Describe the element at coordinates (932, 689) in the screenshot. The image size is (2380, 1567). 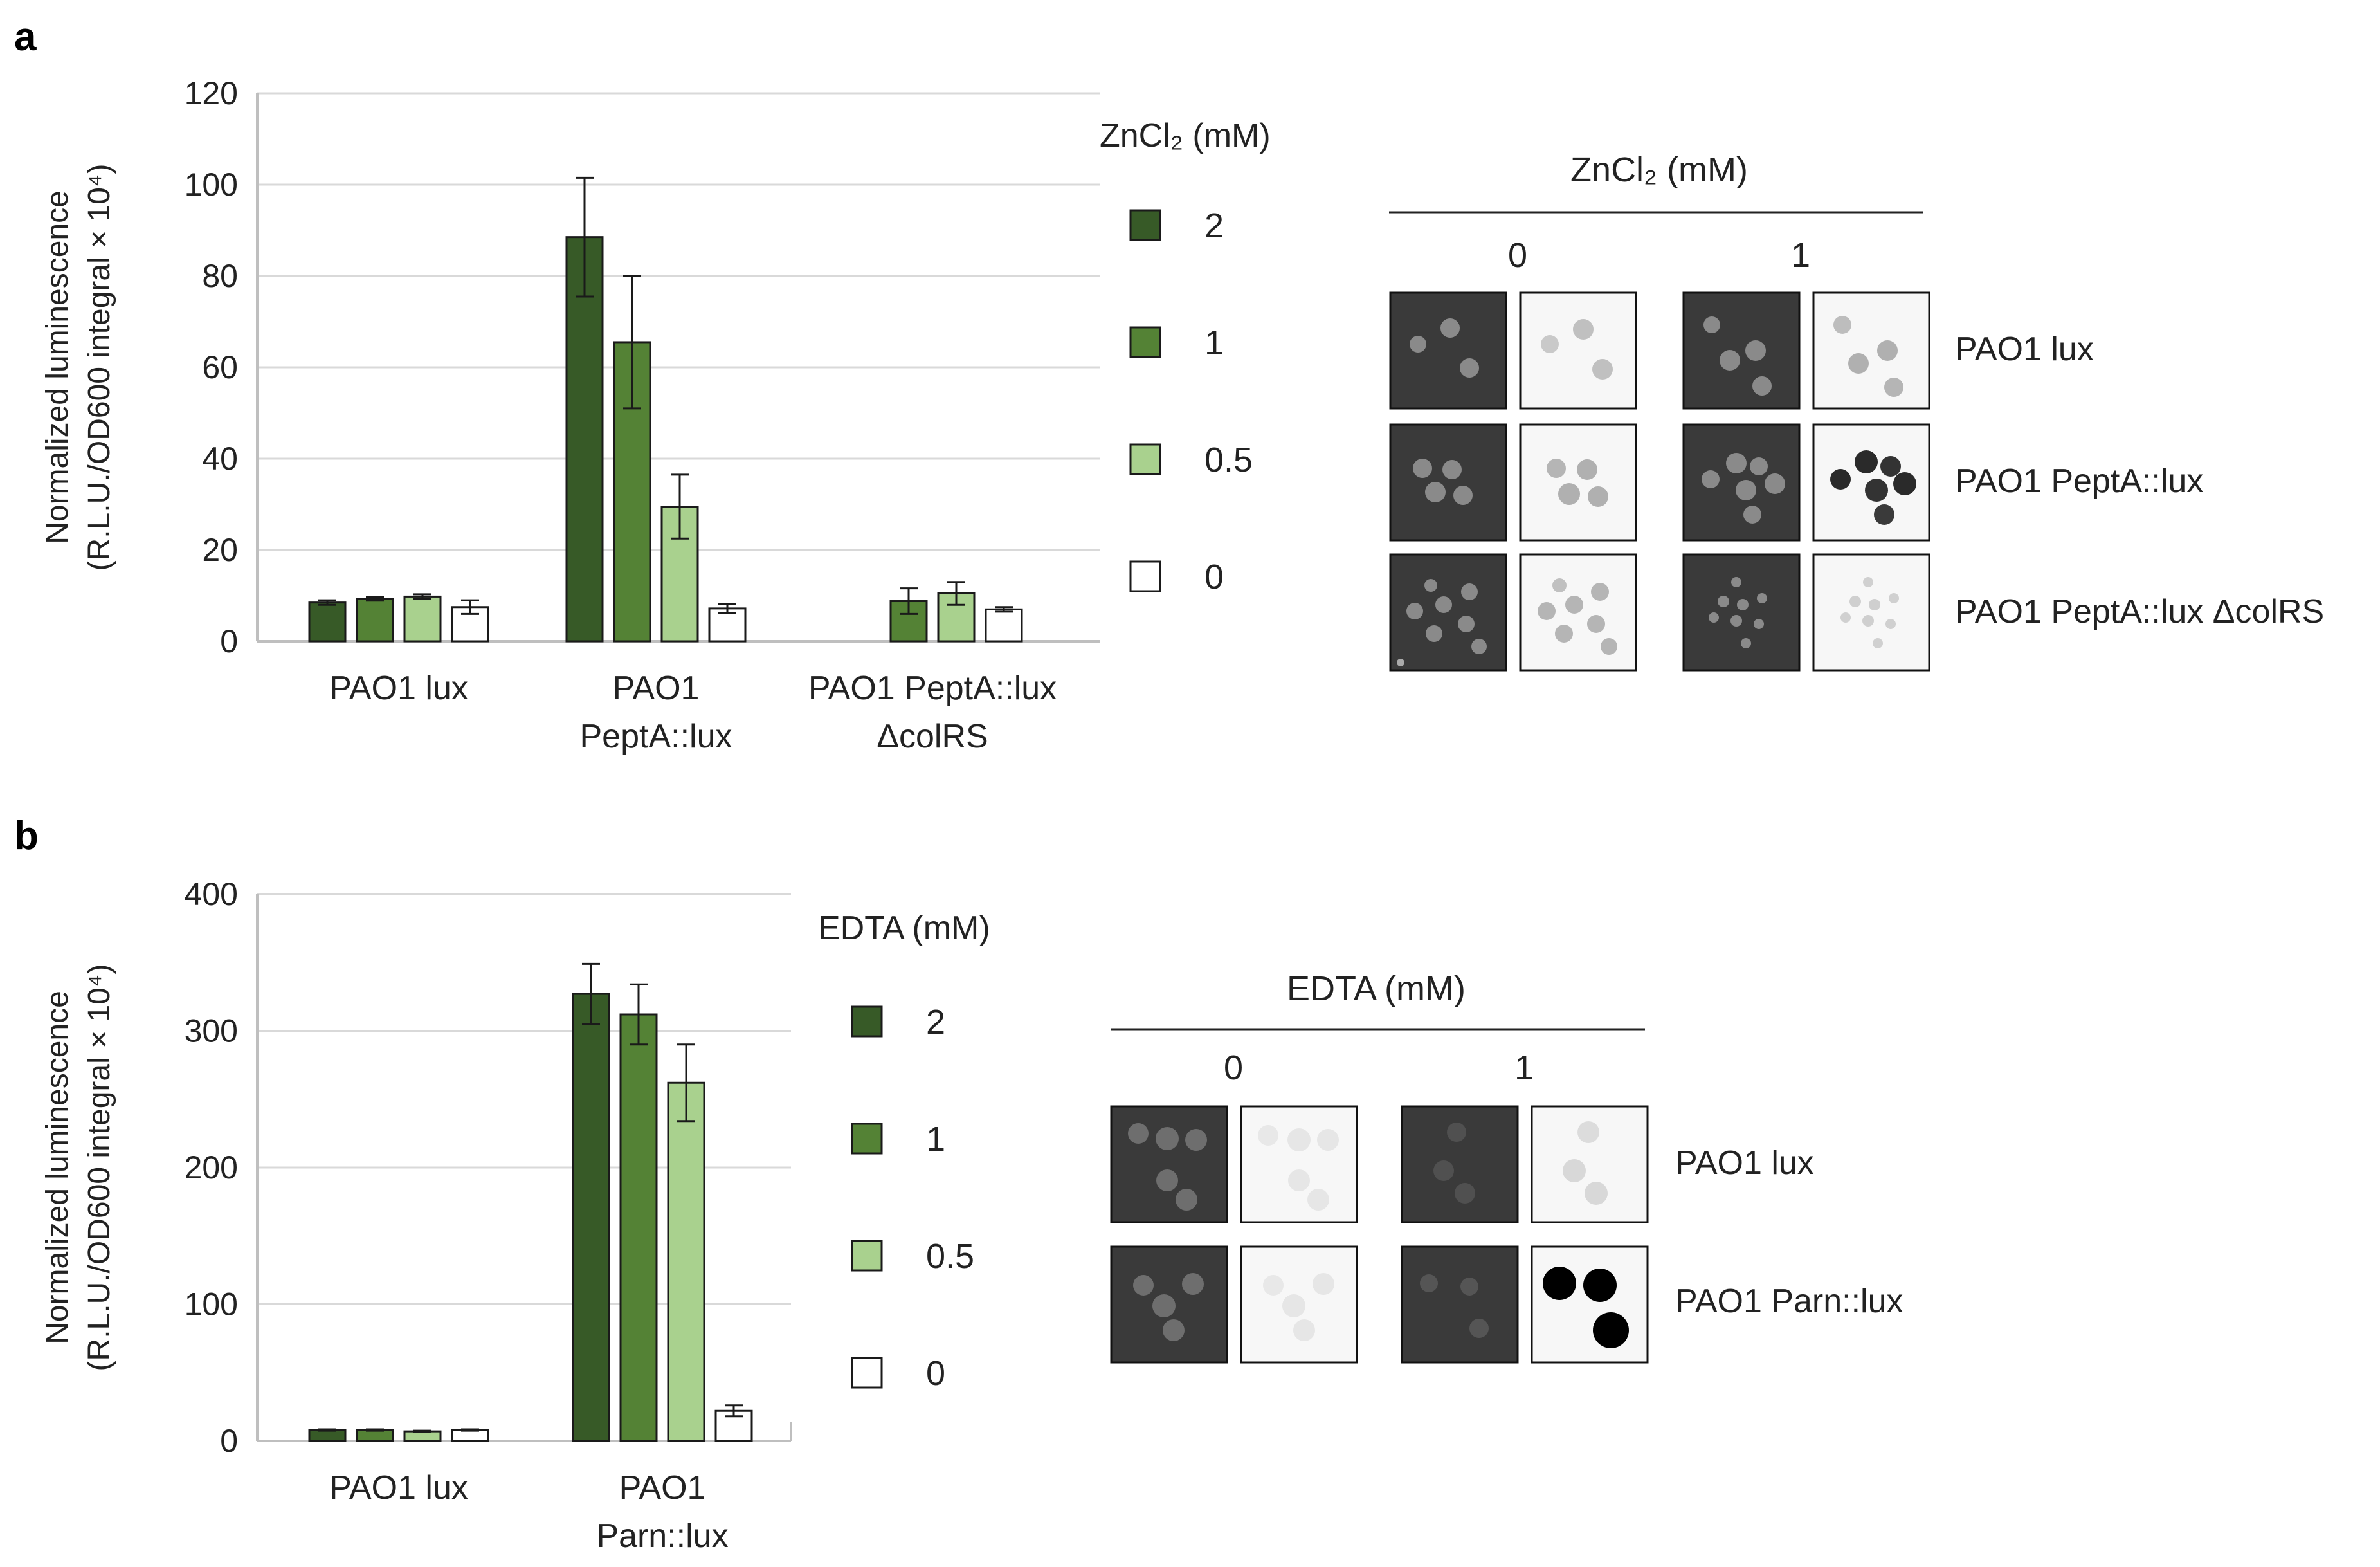
I see `category-label: PAO1 PeptA::lux` at that location.